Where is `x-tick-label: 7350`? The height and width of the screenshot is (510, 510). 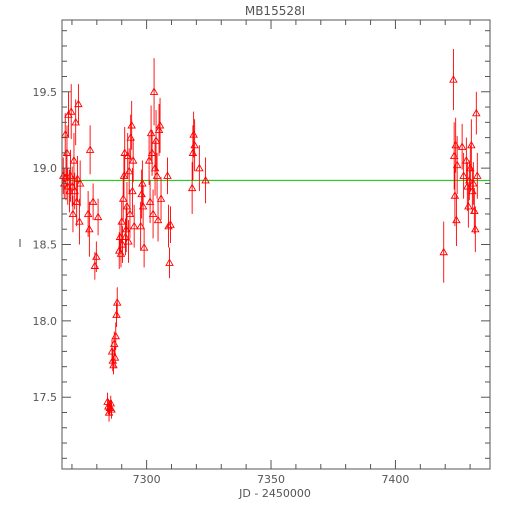 x-tick-label: 7350 is located at coordinates (271, 479).